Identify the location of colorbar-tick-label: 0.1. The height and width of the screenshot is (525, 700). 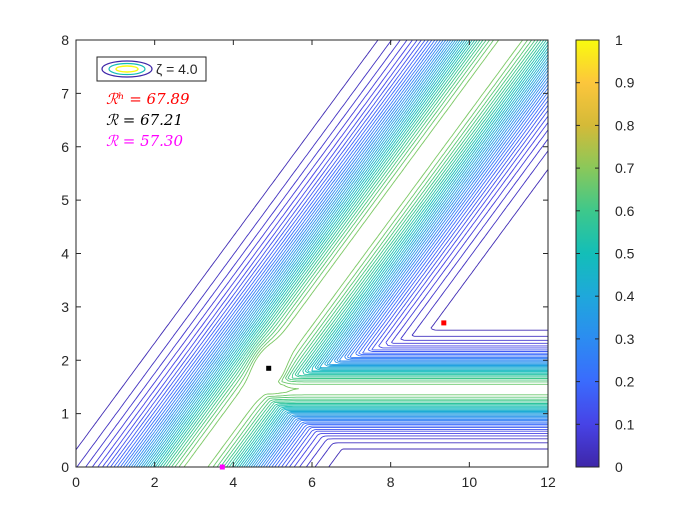
(625, 424).